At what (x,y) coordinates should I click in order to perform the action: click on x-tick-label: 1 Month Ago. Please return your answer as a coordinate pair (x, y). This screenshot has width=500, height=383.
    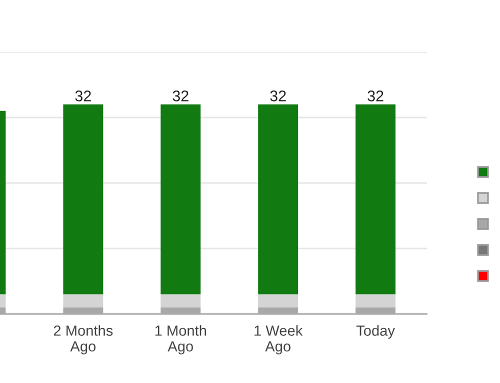
    Looking at the image, I should click on (180, 339).